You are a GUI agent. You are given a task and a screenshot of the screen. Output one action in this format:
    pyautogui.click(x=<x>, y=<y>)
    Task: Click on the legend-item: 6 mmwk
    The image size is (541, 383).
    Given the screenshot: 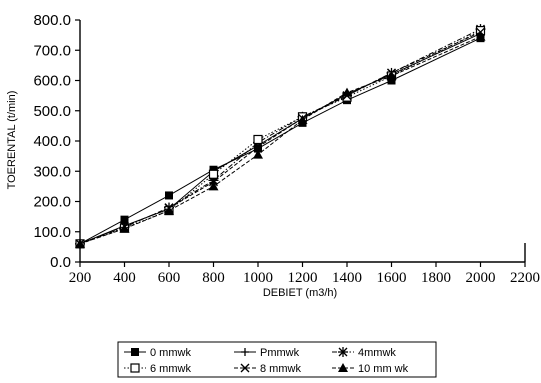 What is the action you would take?
    pyautogui.click(x=157, y=369)
    